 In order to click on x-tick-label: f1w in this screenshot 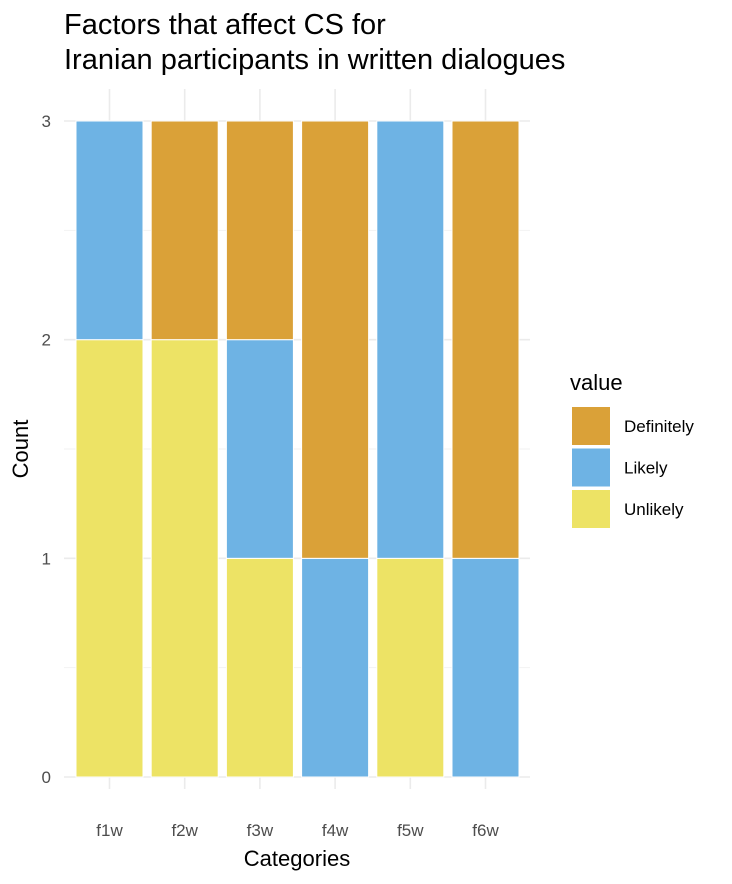, I will do `click(109, 830)`.